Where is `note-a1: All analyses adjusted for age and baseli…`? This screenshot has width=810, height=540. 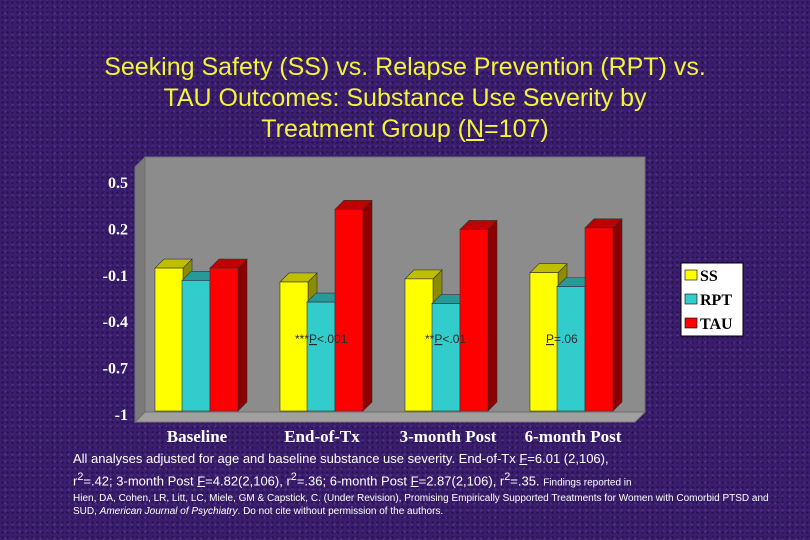 note-a1: All analyses adjusted for age and baseli… is located at coordinates (296, 458).